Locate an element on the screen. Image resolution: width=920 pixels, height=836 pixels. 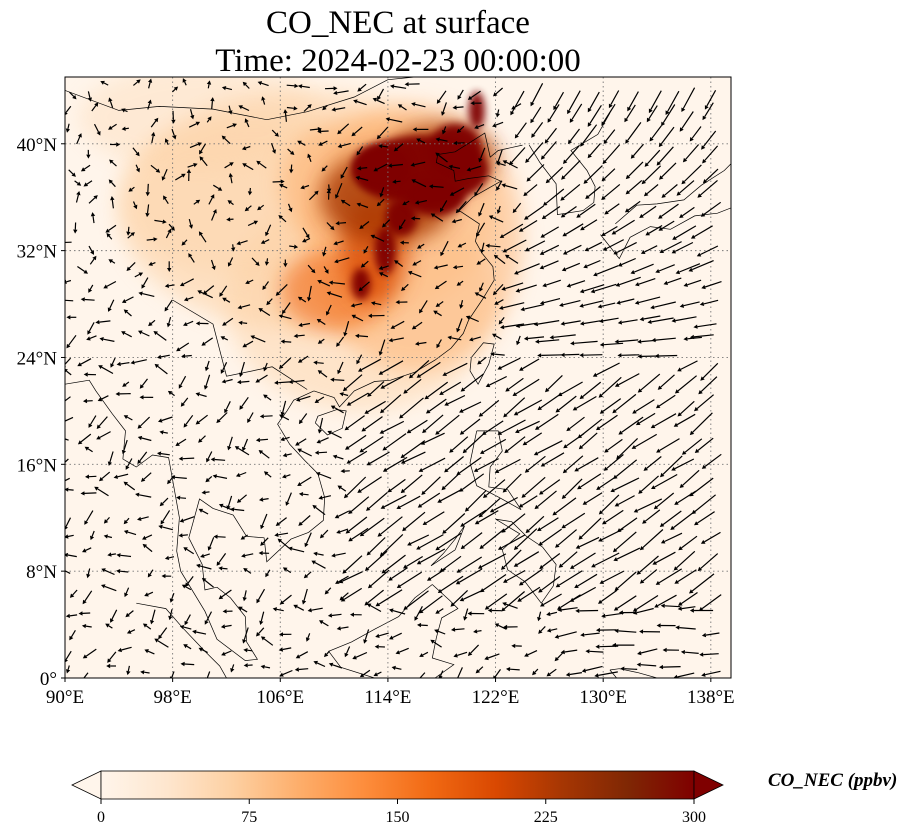
coastline is located at coordinates (240, 99).